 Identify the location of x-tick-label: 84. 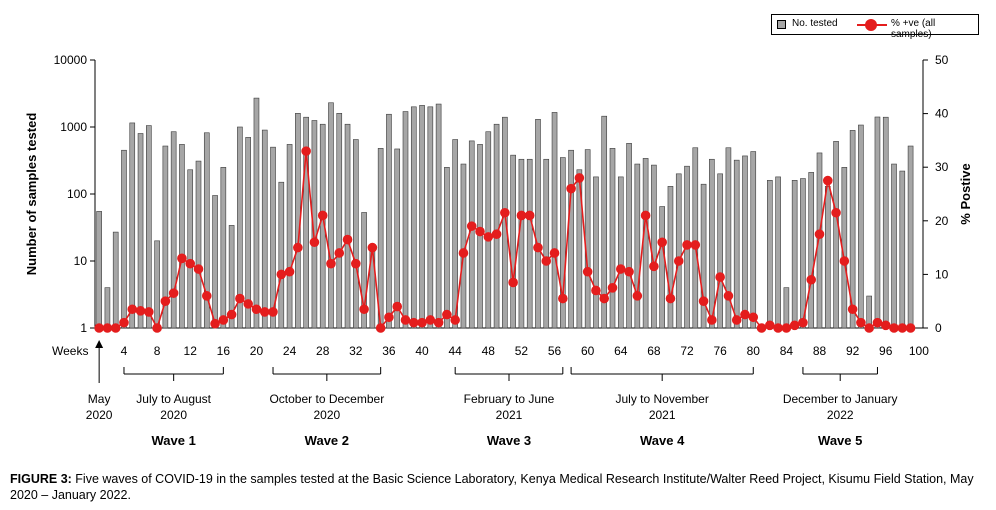
(787, 351).